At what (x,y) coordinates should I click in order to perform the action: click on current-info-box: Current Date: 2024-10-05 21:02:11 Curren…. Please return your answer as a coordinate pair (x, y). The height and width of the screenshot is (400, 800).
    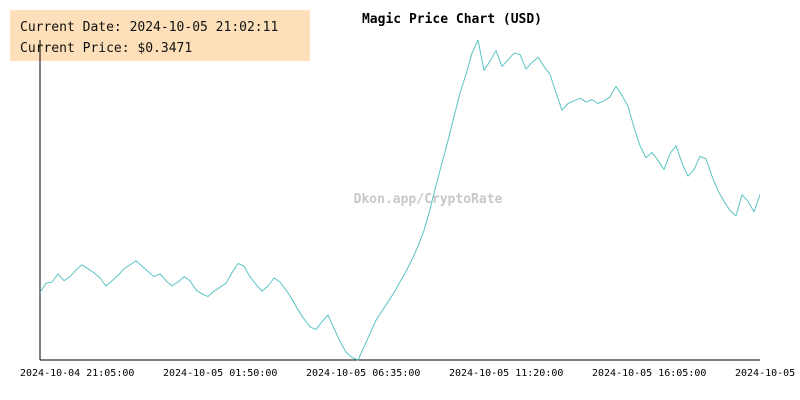
    Looking at the image, I should click on (160, 35).